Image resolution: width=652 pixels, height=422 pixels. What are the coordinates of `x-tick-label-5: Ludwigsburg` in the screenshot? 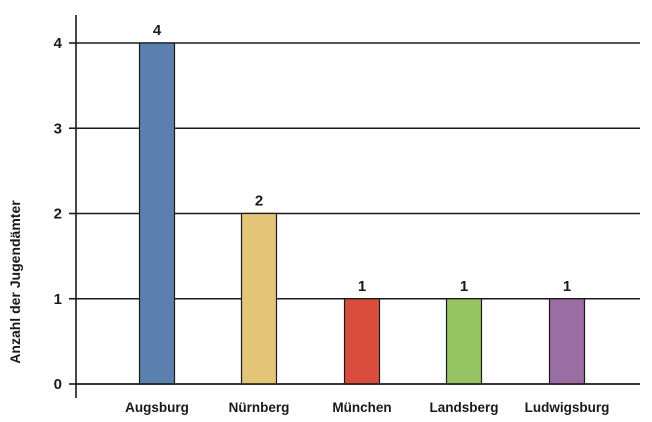 It's located at (567, 407).